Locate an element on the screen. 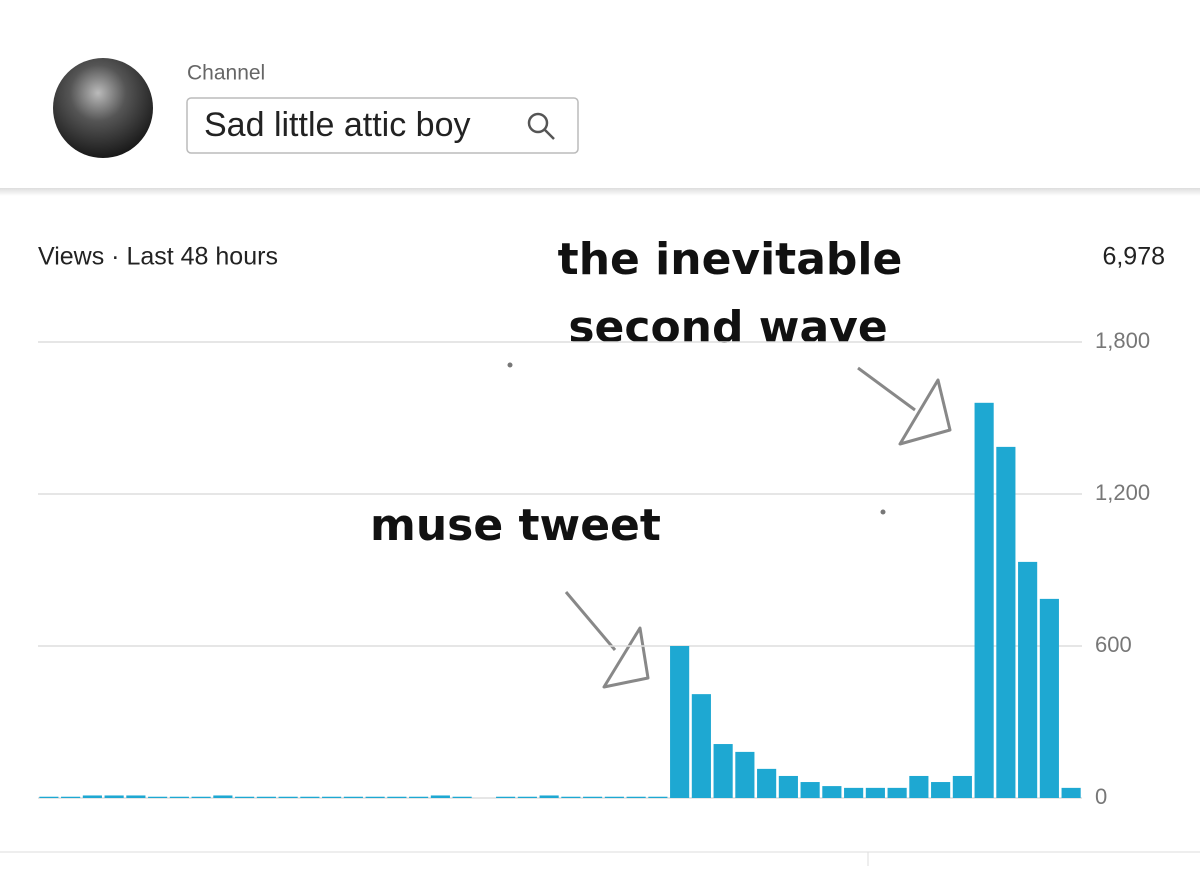 The height and width of the screenshot is (871, 1200). y-tick-label: 1,800 is located at coordinates (1122, 340).